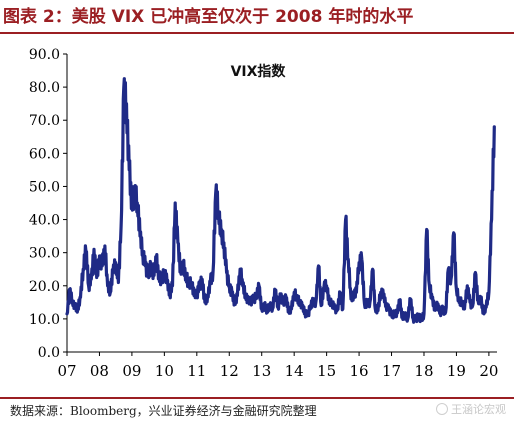 The height and width of the screenshot is (424, 514). I want to click on y-tick-label: 20.0, so click(44, 287).